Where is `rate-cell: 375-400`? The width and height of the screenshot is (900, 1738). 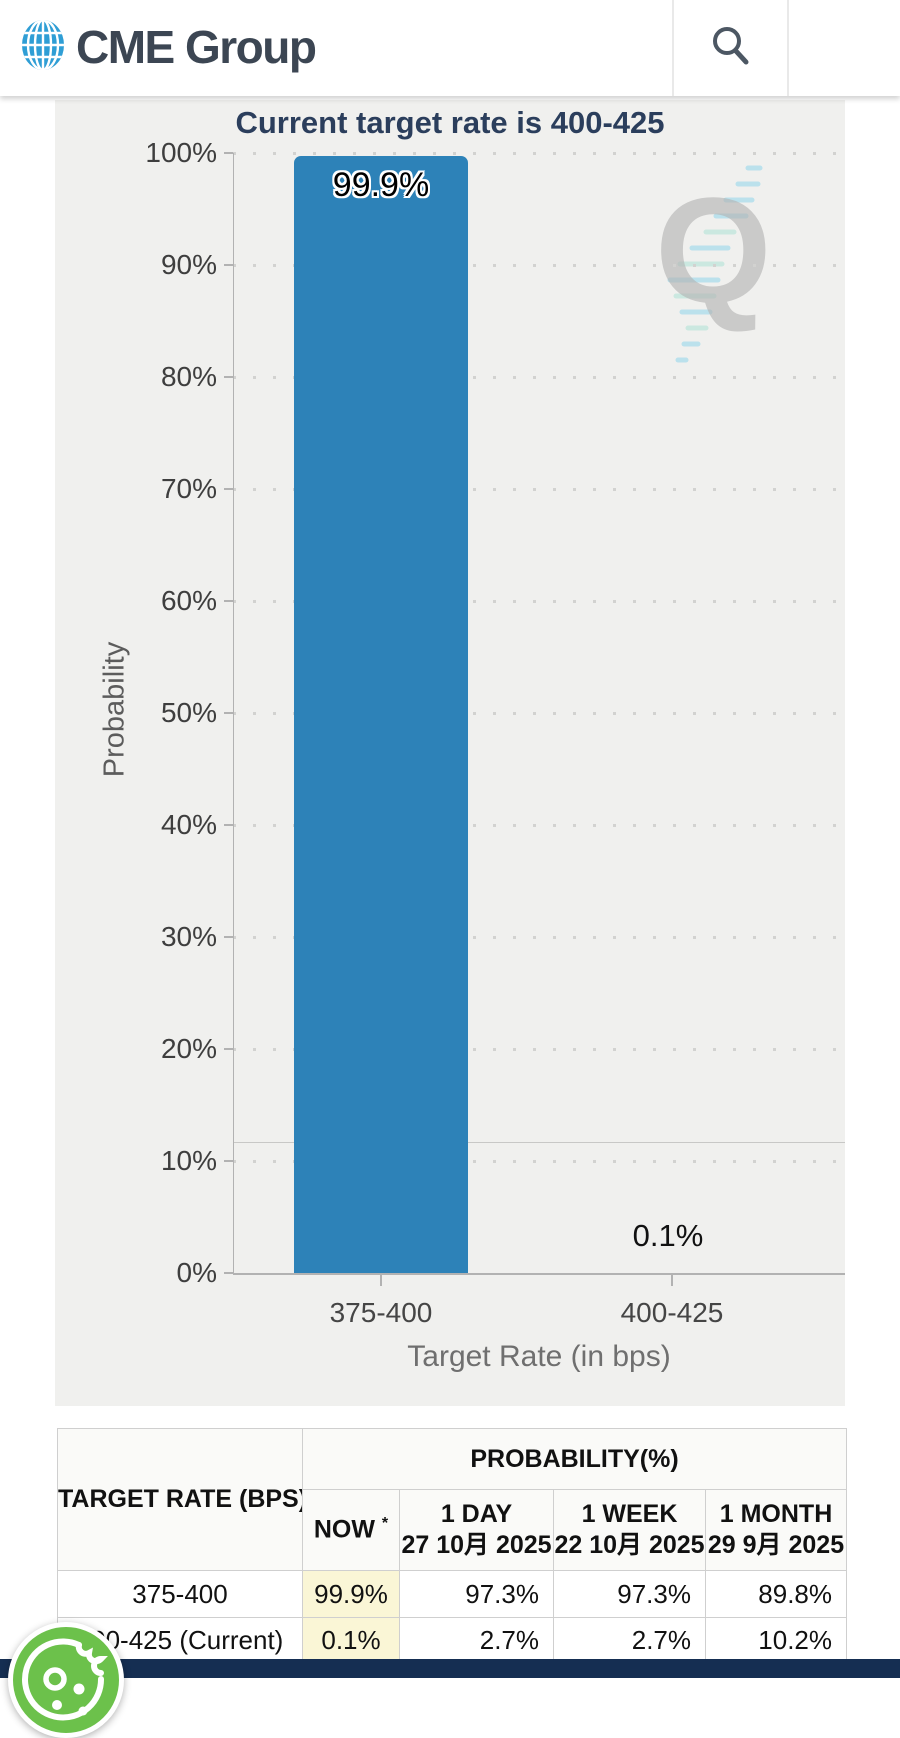 rate-cell: 375-400 is located at coordinates (180, 1594).